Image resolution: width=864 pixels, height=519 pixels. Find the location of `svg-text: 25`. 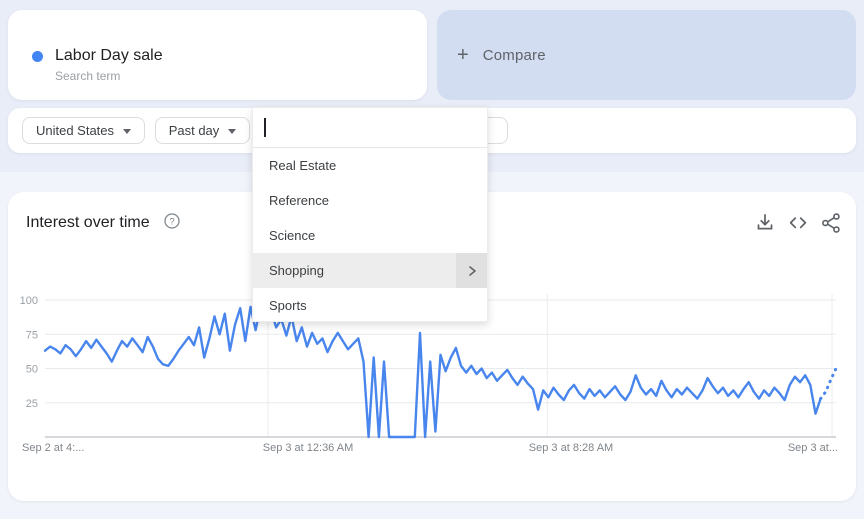

svg-text: 25 is located at coordinates (32, 404).